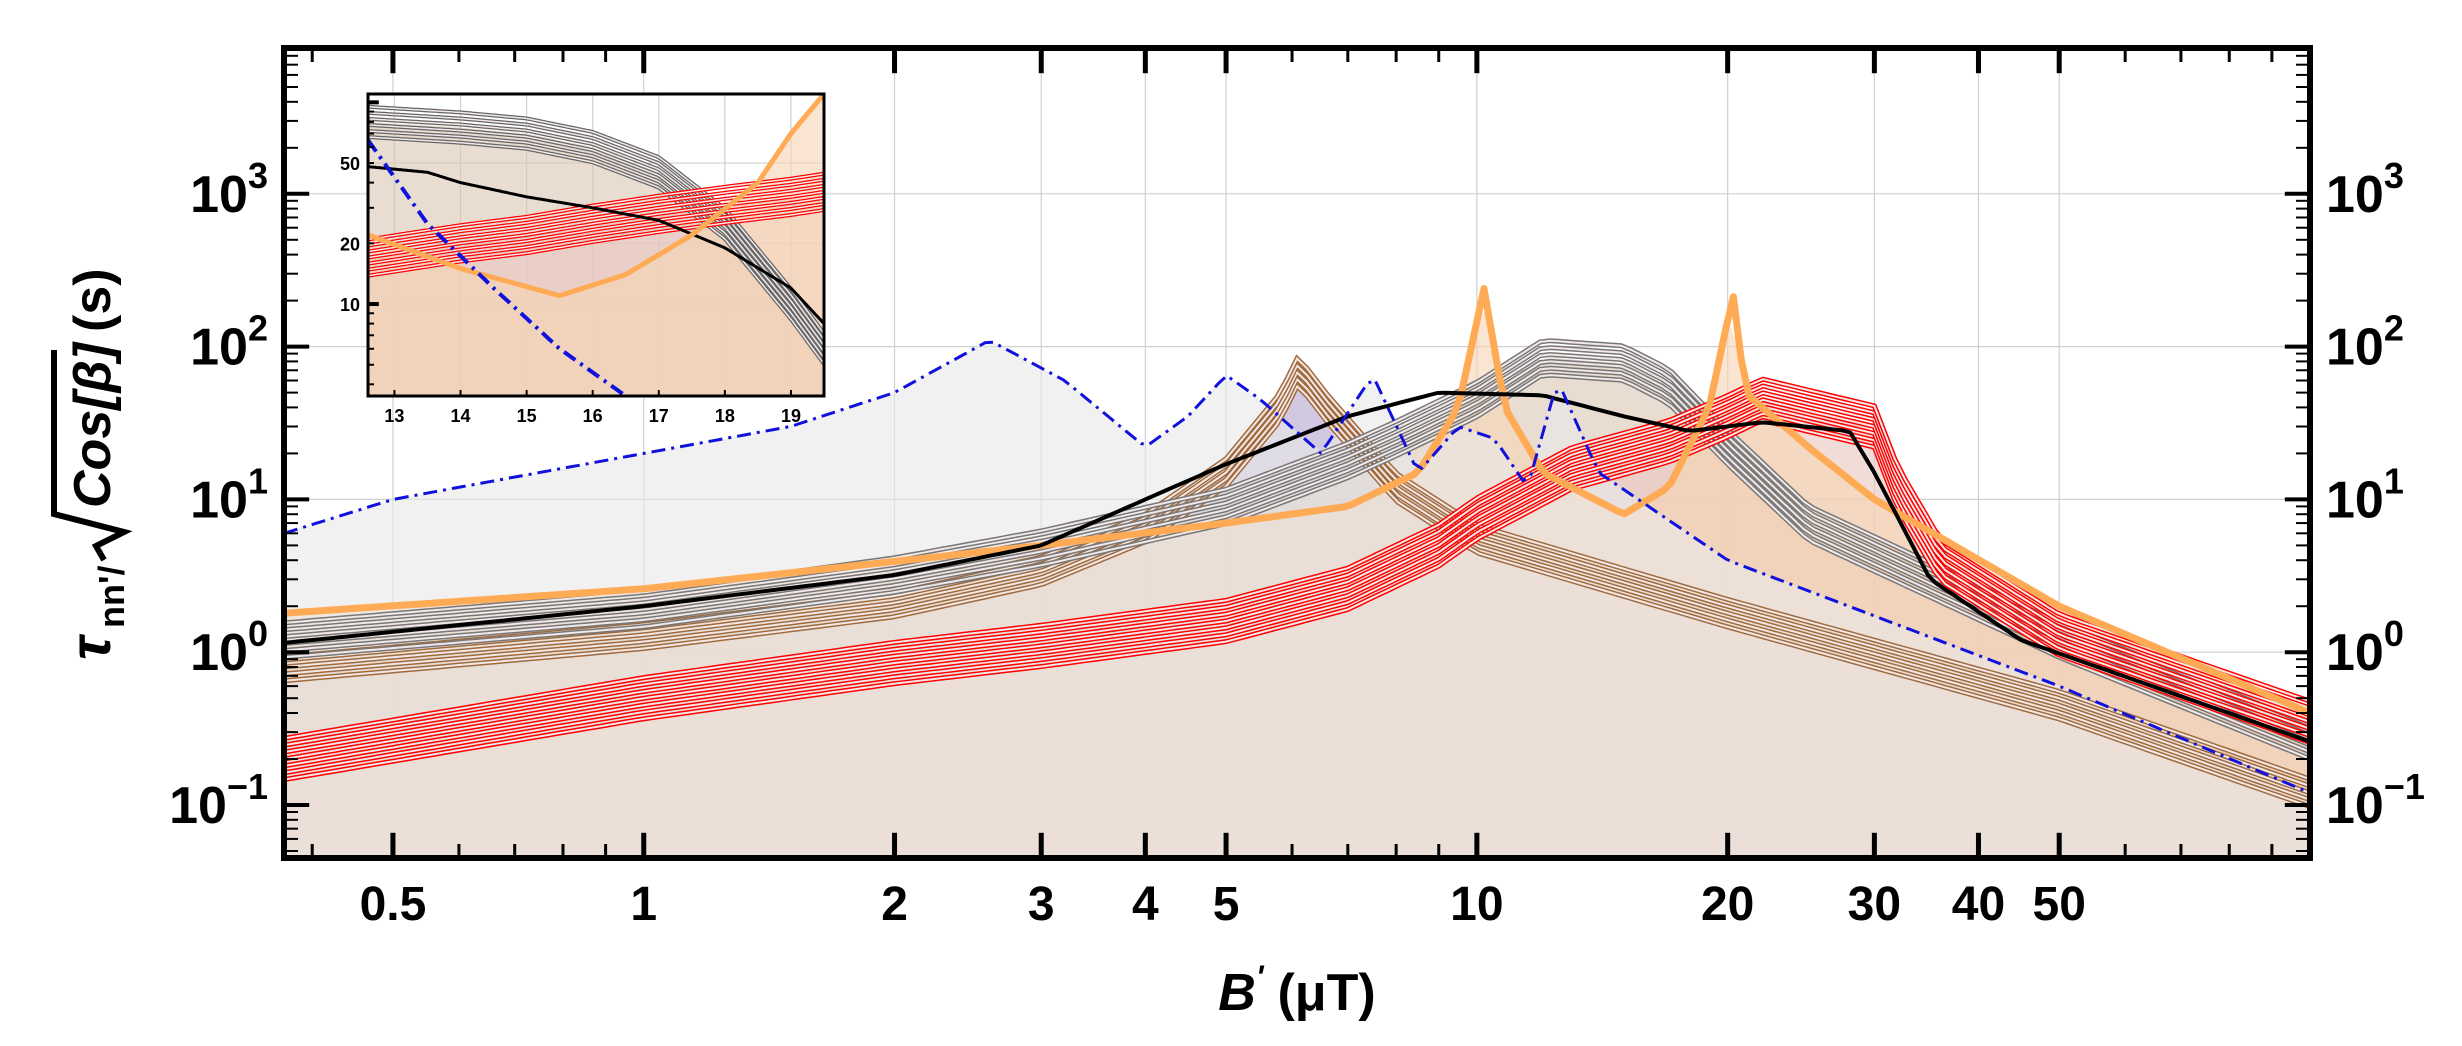 The image size is (2462, 1046). I want to click on y-tick-label-left: 10⁰, so click(229, 647).